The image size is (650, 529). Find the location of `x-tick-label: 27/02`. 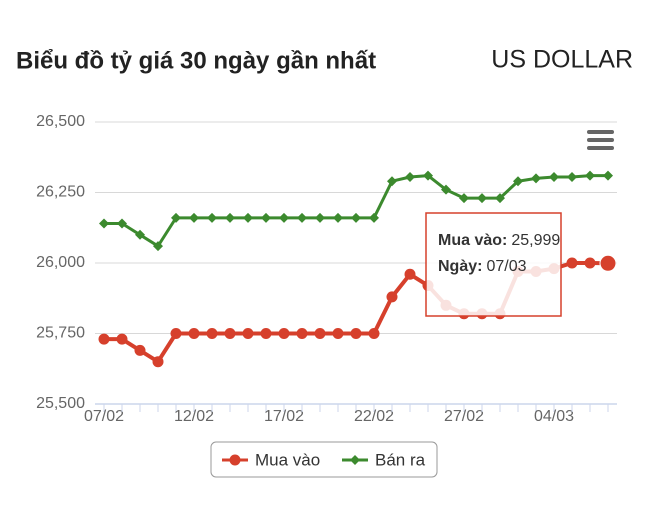

x-tick-label: 27/02 is located at coordinates (464, 416).